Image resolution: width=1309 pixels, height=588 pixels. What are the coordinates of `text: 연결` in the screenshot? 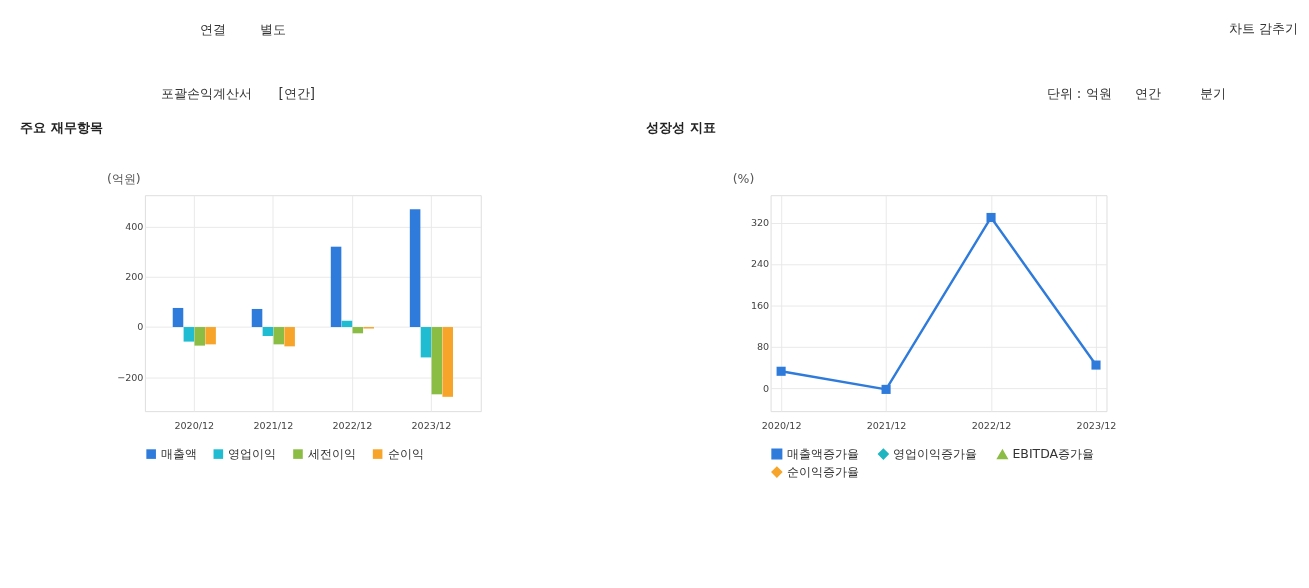 It's located at (213, 30).